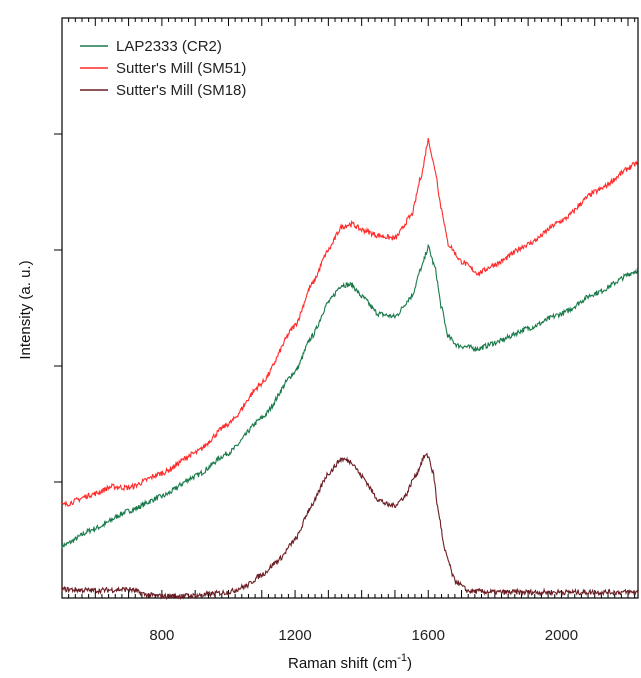 The width and height of the screenshot is (641, 678). What do you see at coordinates (428, 635) in the screenshot?
I see `x-tick-label: 1600` at bounding box center [428, 635].